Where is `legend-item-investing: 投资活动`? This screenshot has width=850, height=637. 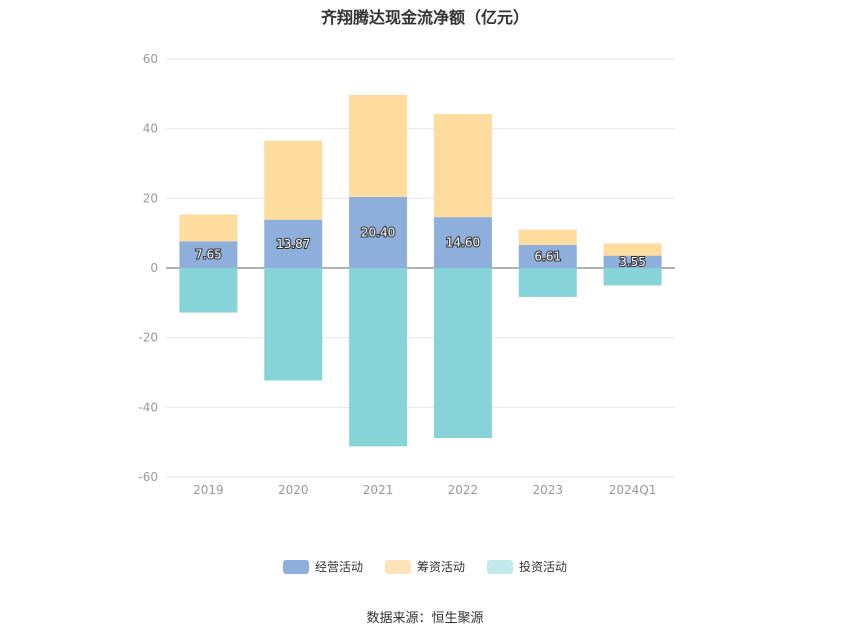 legend-item-investing: 投资活动 is located at coordinates (527, 566).